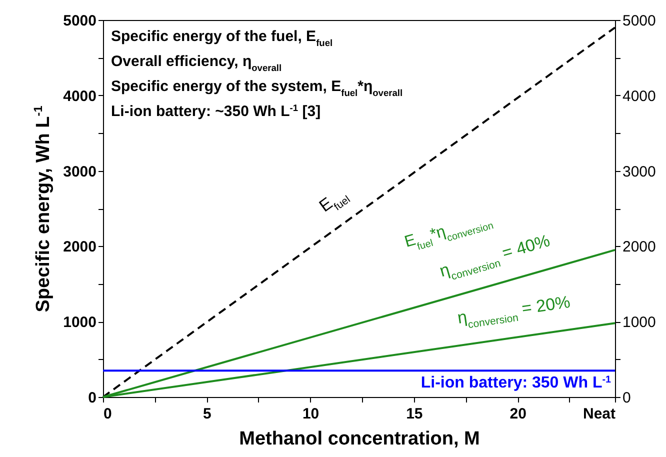  What do you see at coordinates (639, 21) in the screenshot?
I see `y2-tick-label: 5000` at bounding box center [639, 21].